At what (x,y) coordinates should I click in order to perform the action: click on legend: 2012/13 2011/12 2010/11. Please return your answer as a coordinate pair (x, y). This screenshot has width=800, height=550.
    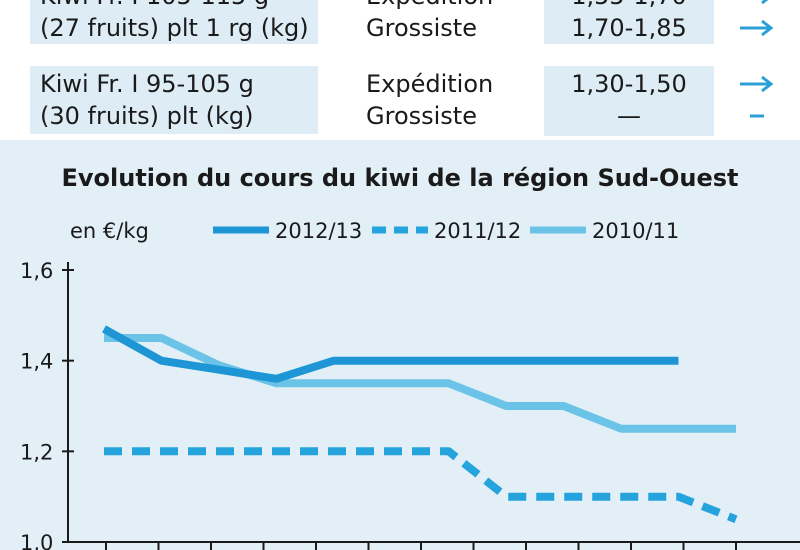
    Looking at the image, I should click on (446, 231).